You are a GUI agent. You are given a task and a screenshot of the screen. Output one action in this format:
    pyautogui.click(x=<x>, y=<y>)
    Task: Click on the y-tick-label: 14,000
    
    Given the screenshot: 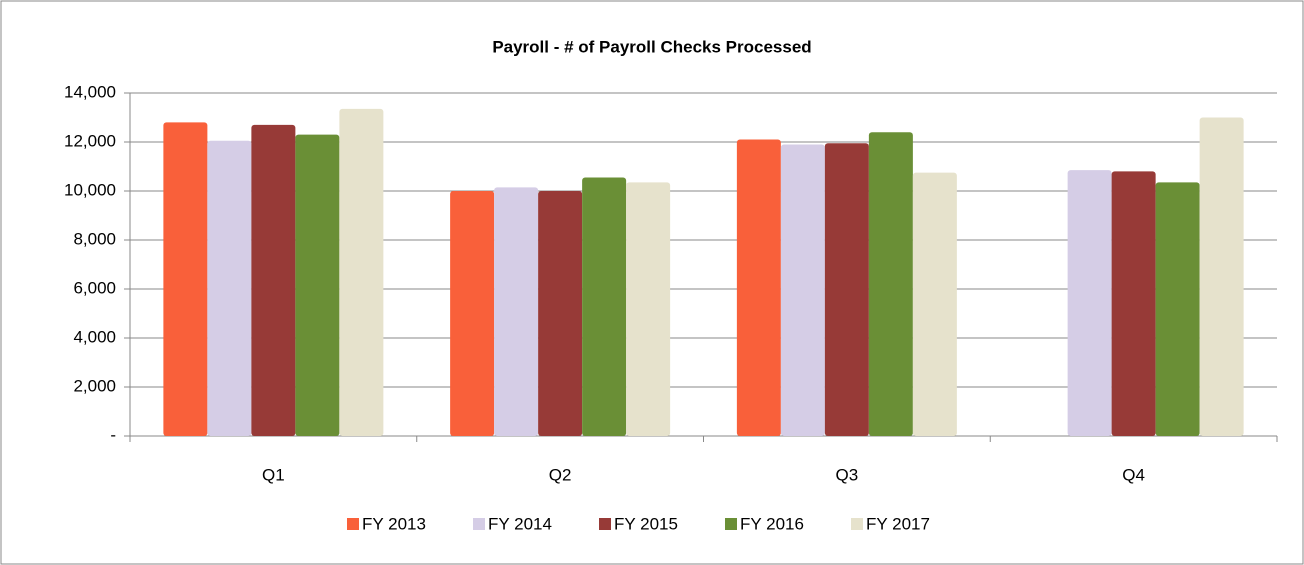 What is the action you would take?
    pyautogui.click(x=90, y=91)
    